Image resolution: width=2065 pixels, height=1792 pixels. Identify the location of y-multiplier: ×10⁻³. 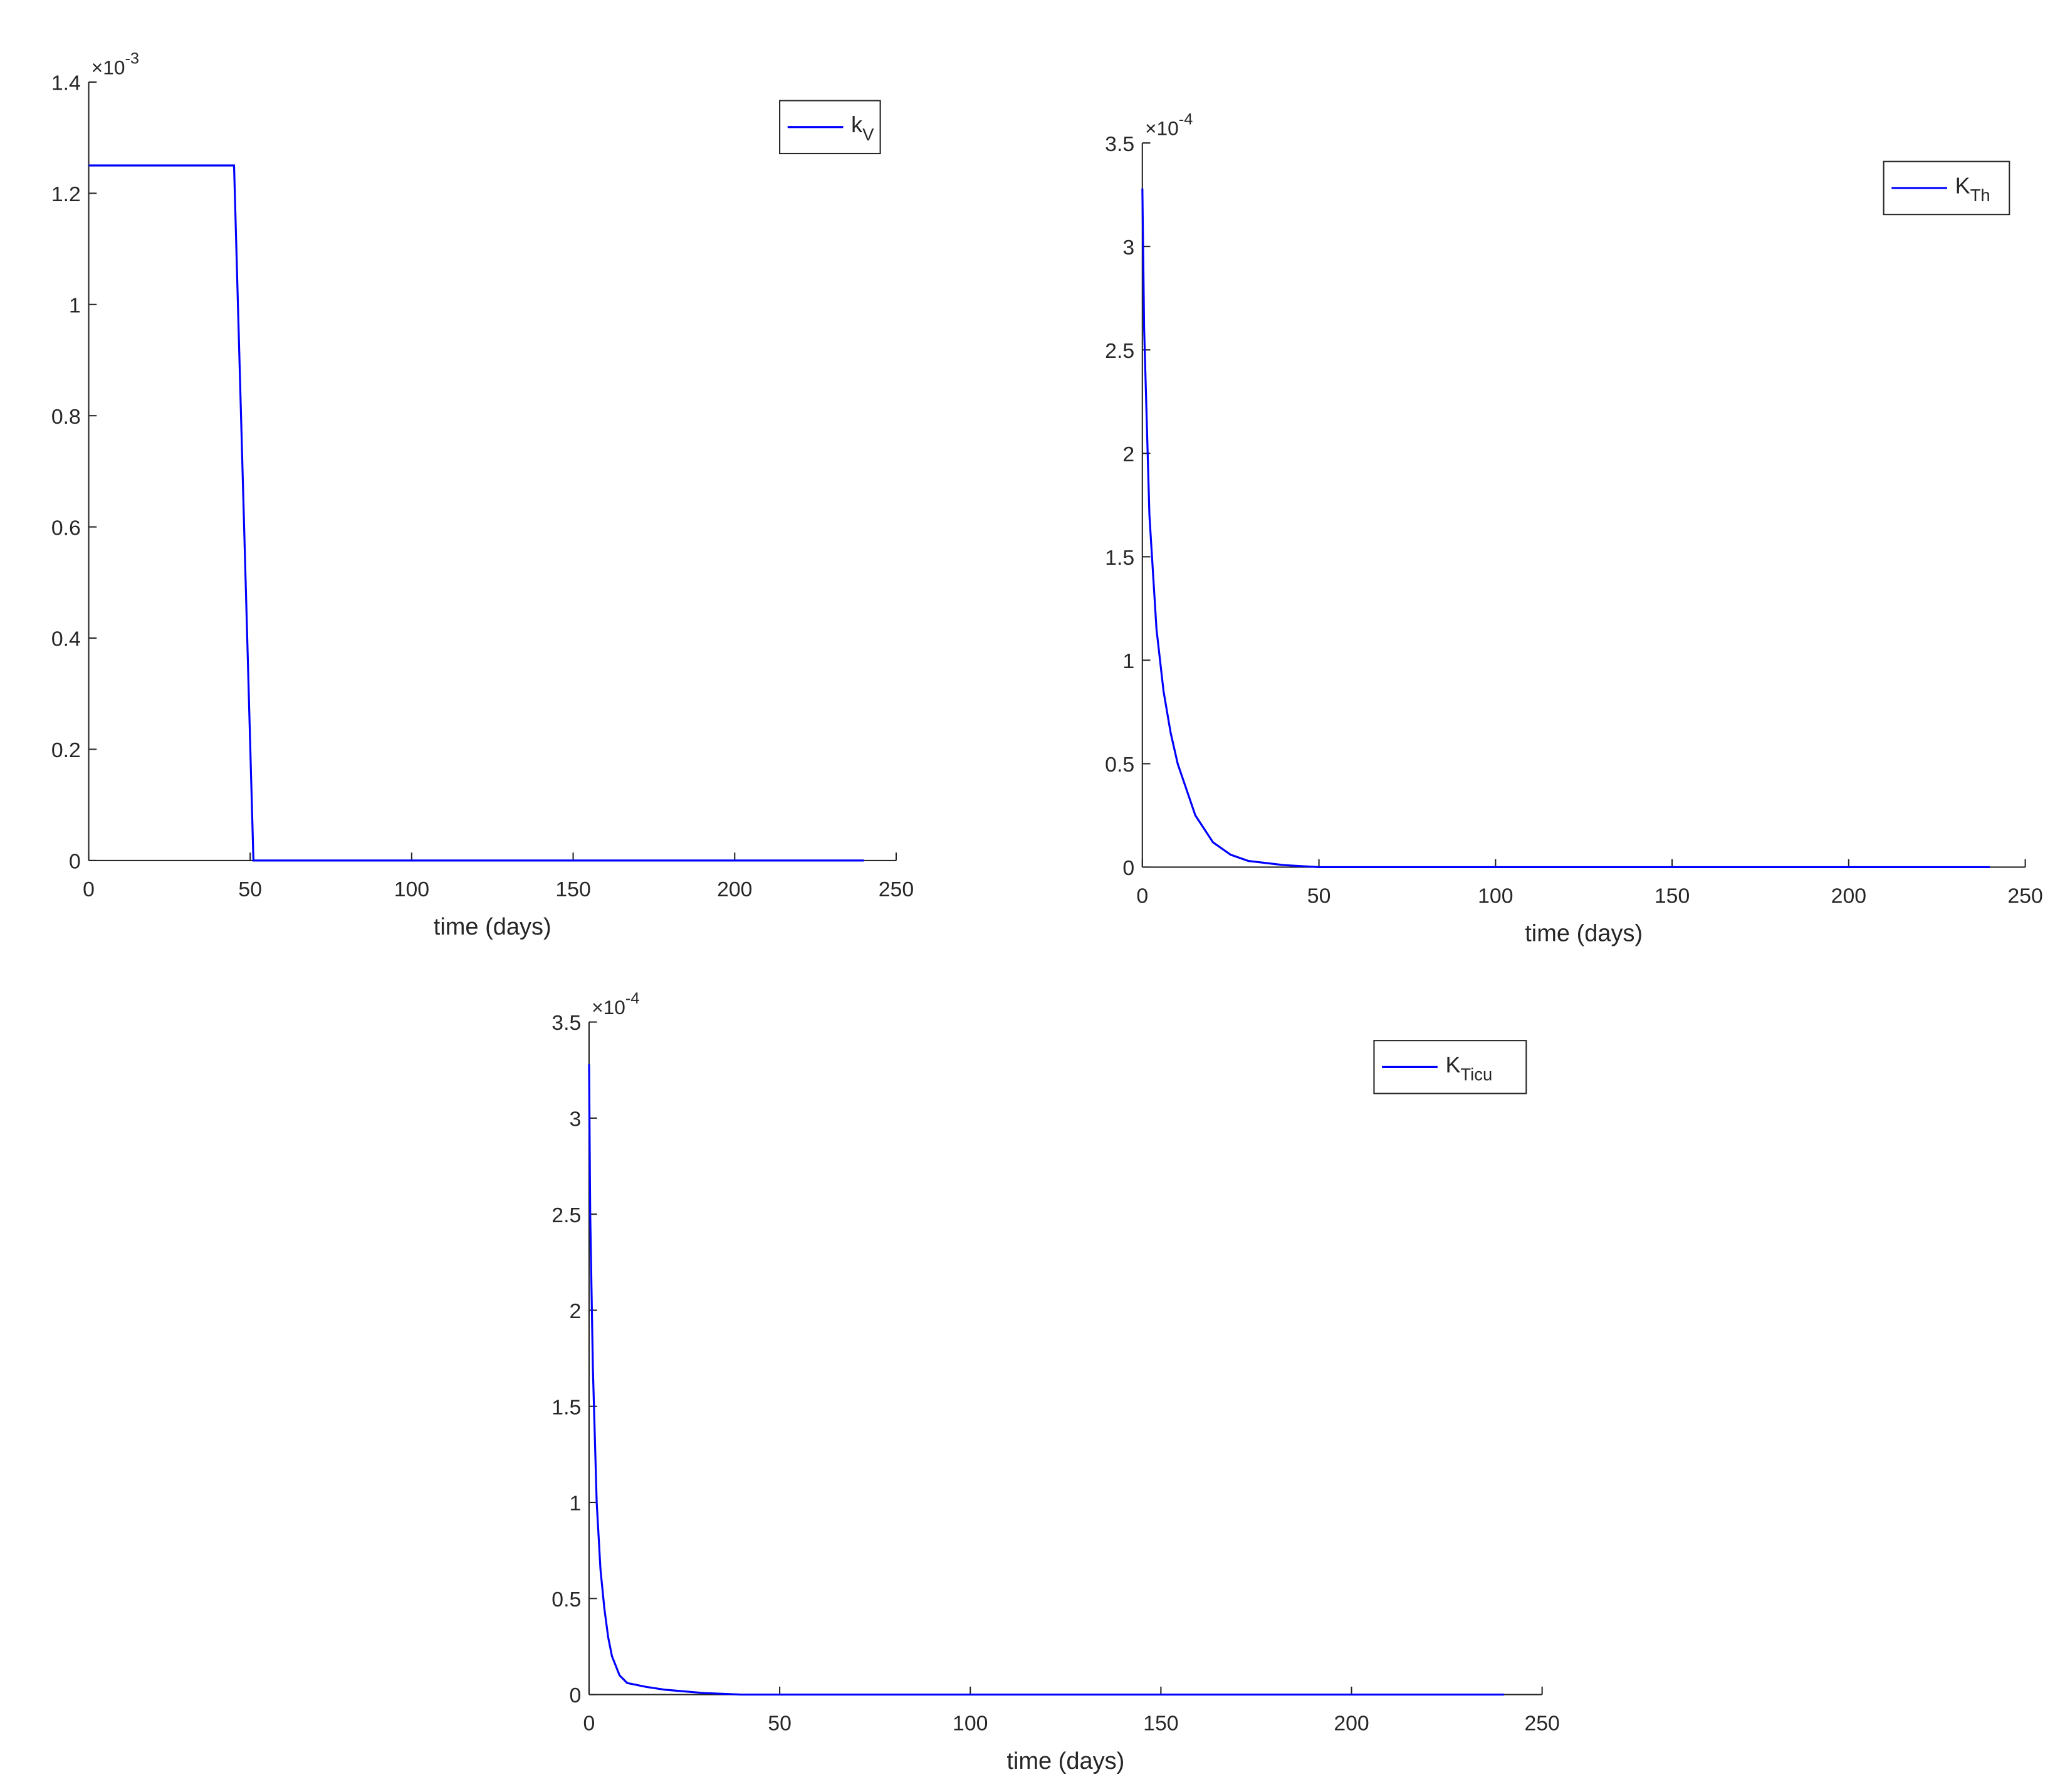
(115, 64).